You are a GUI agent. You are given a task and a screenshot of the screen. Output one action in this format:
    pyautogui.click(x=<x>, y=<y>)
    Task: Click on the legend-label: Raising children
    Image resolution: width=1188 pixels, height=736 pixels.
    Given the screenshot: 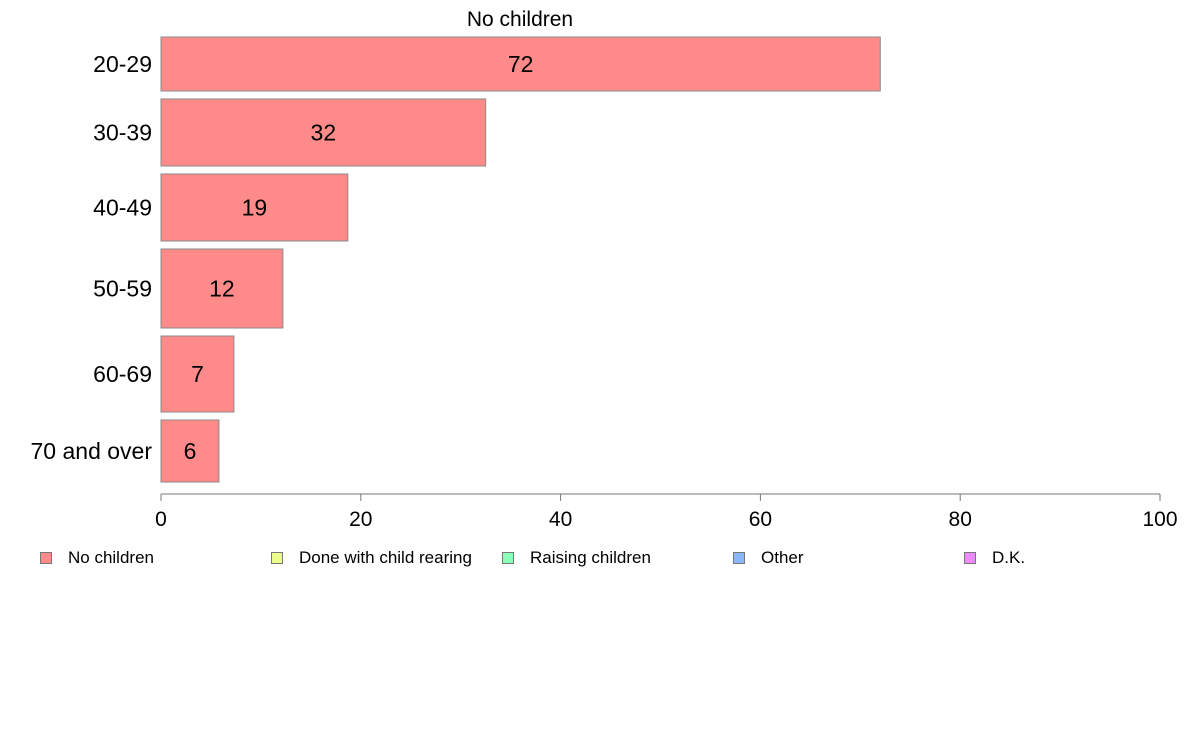 What is the action you would take?
    pyautogui.click(x=590, y=557)
    